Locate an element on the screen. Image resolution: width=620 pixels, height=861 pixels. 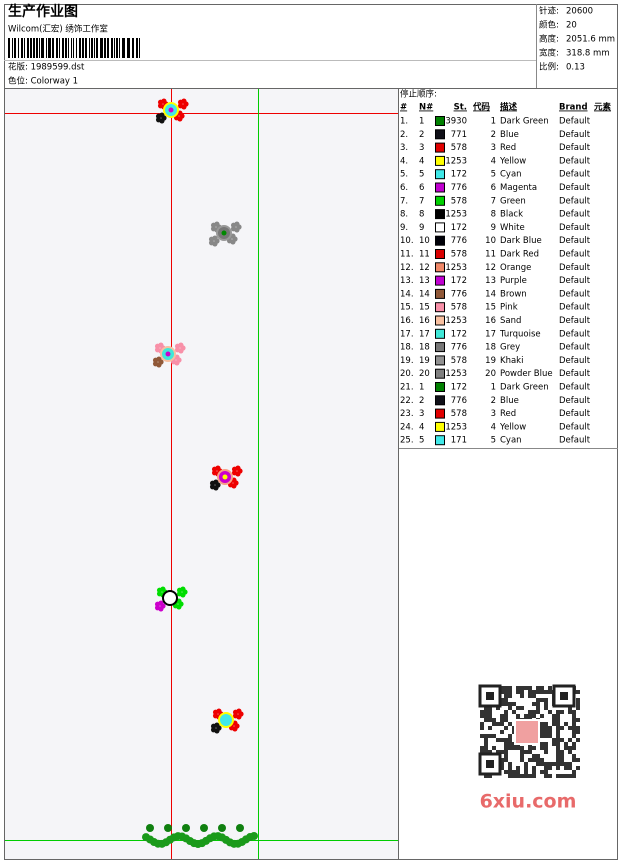
description: Red is located at coordinates (508, 148).